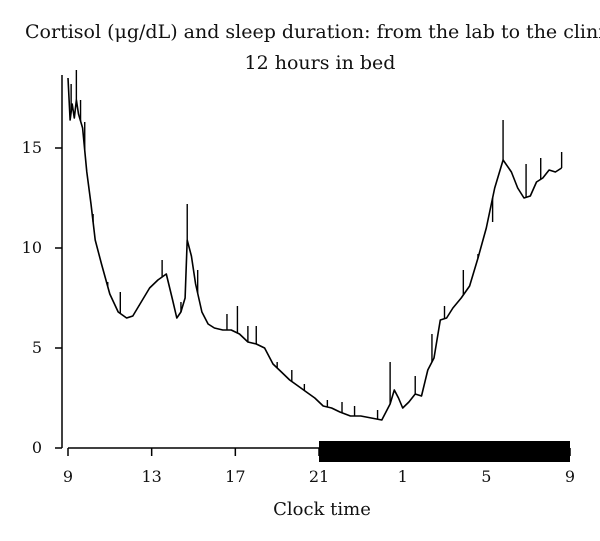  What do you see at coordinates (319, 476) in the screenshot?
I see `x-tick-label: 21` at bounding box center [319, 476].